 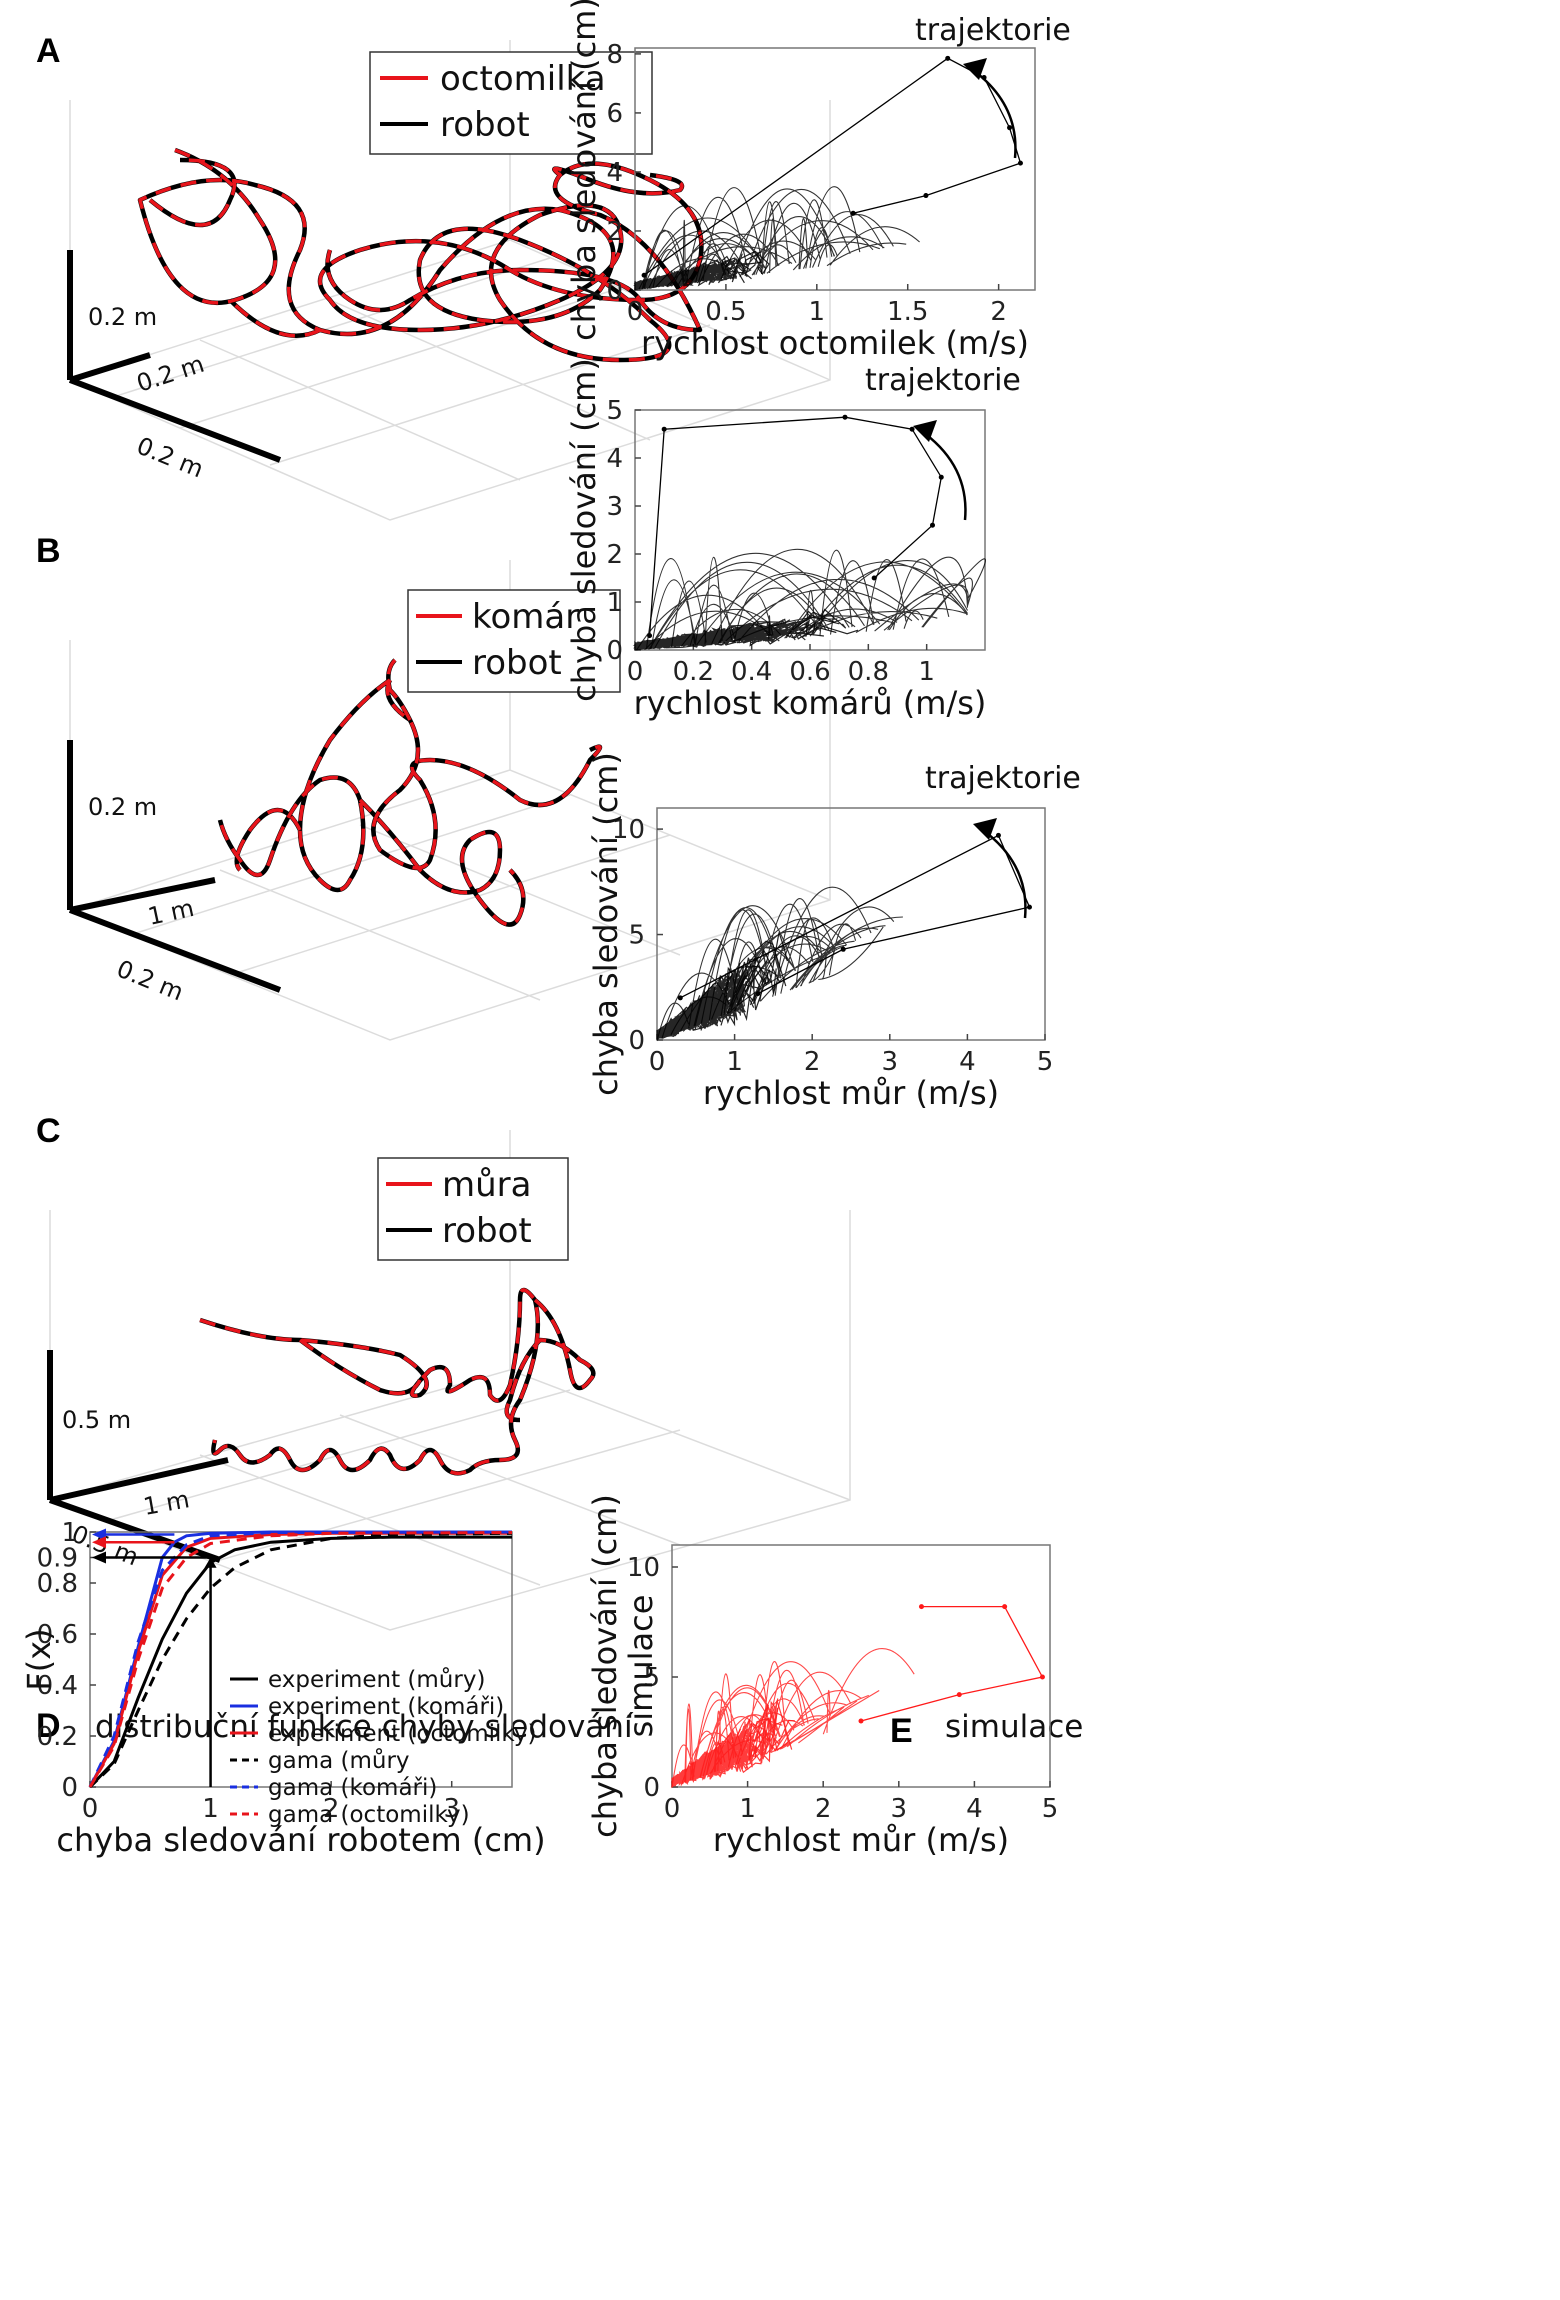 What do you see at coordinates (210, 1562) in the screenshot?
I see `reference-vline-arrowhead` at bounding box center [210, 1562].